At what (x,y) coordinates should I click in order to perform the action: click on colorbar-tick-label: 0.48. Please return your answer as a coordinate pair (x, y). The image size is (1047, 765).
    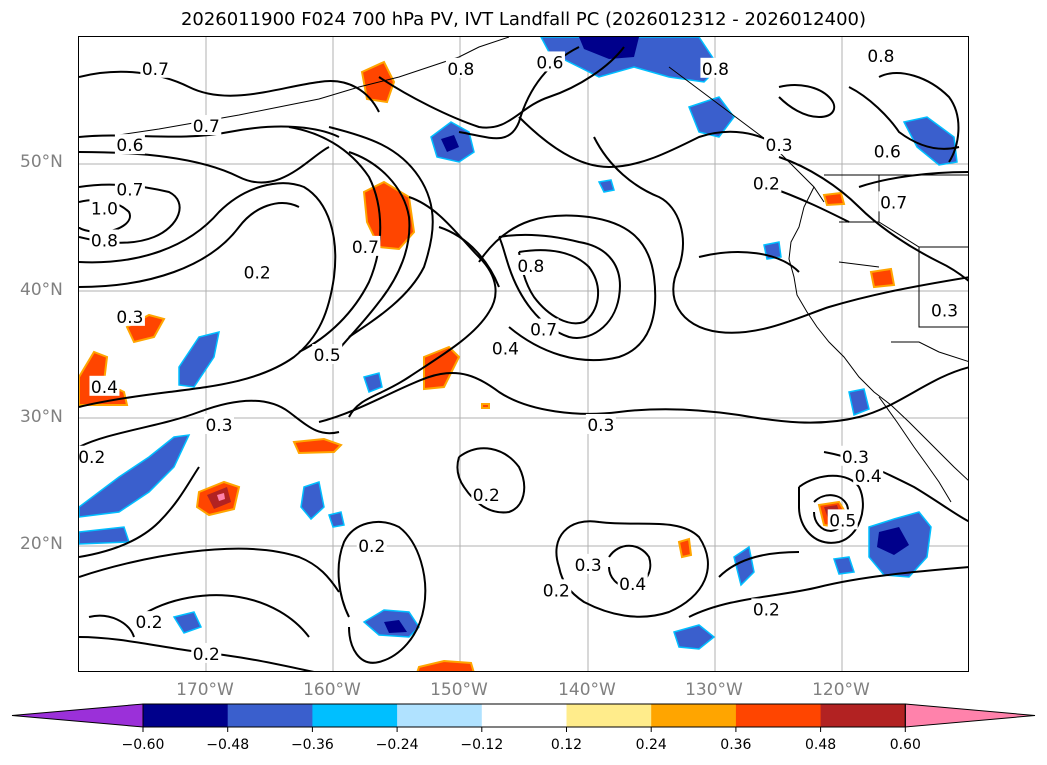
    Looking at the image, I should click on (821, 745).